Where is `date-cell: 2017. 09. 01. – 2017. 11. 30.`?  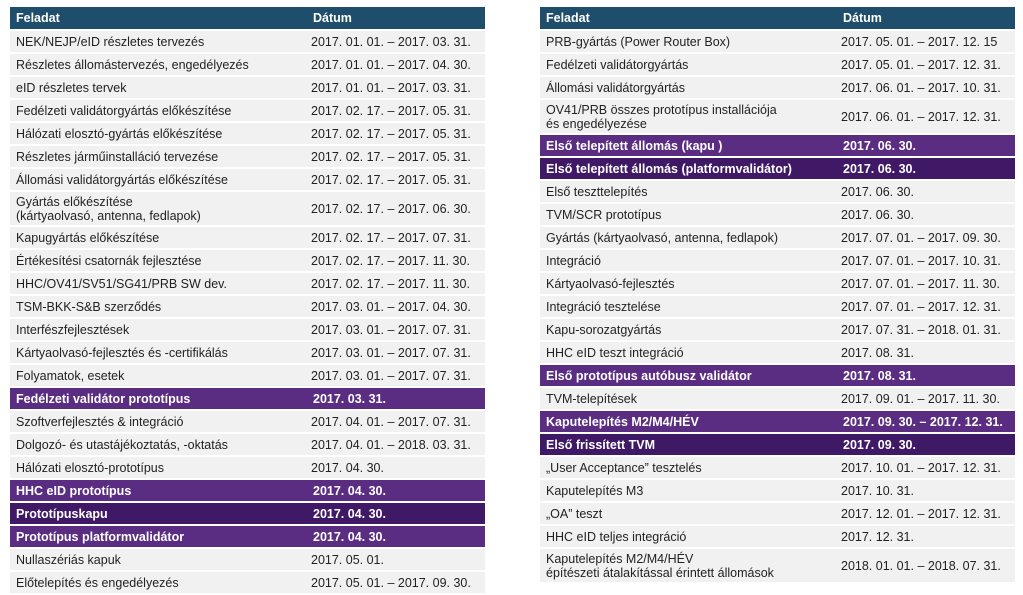 date-cell: 2017. 09. 01. – 2017. 11. 30. is located at coordinates (926, 399).